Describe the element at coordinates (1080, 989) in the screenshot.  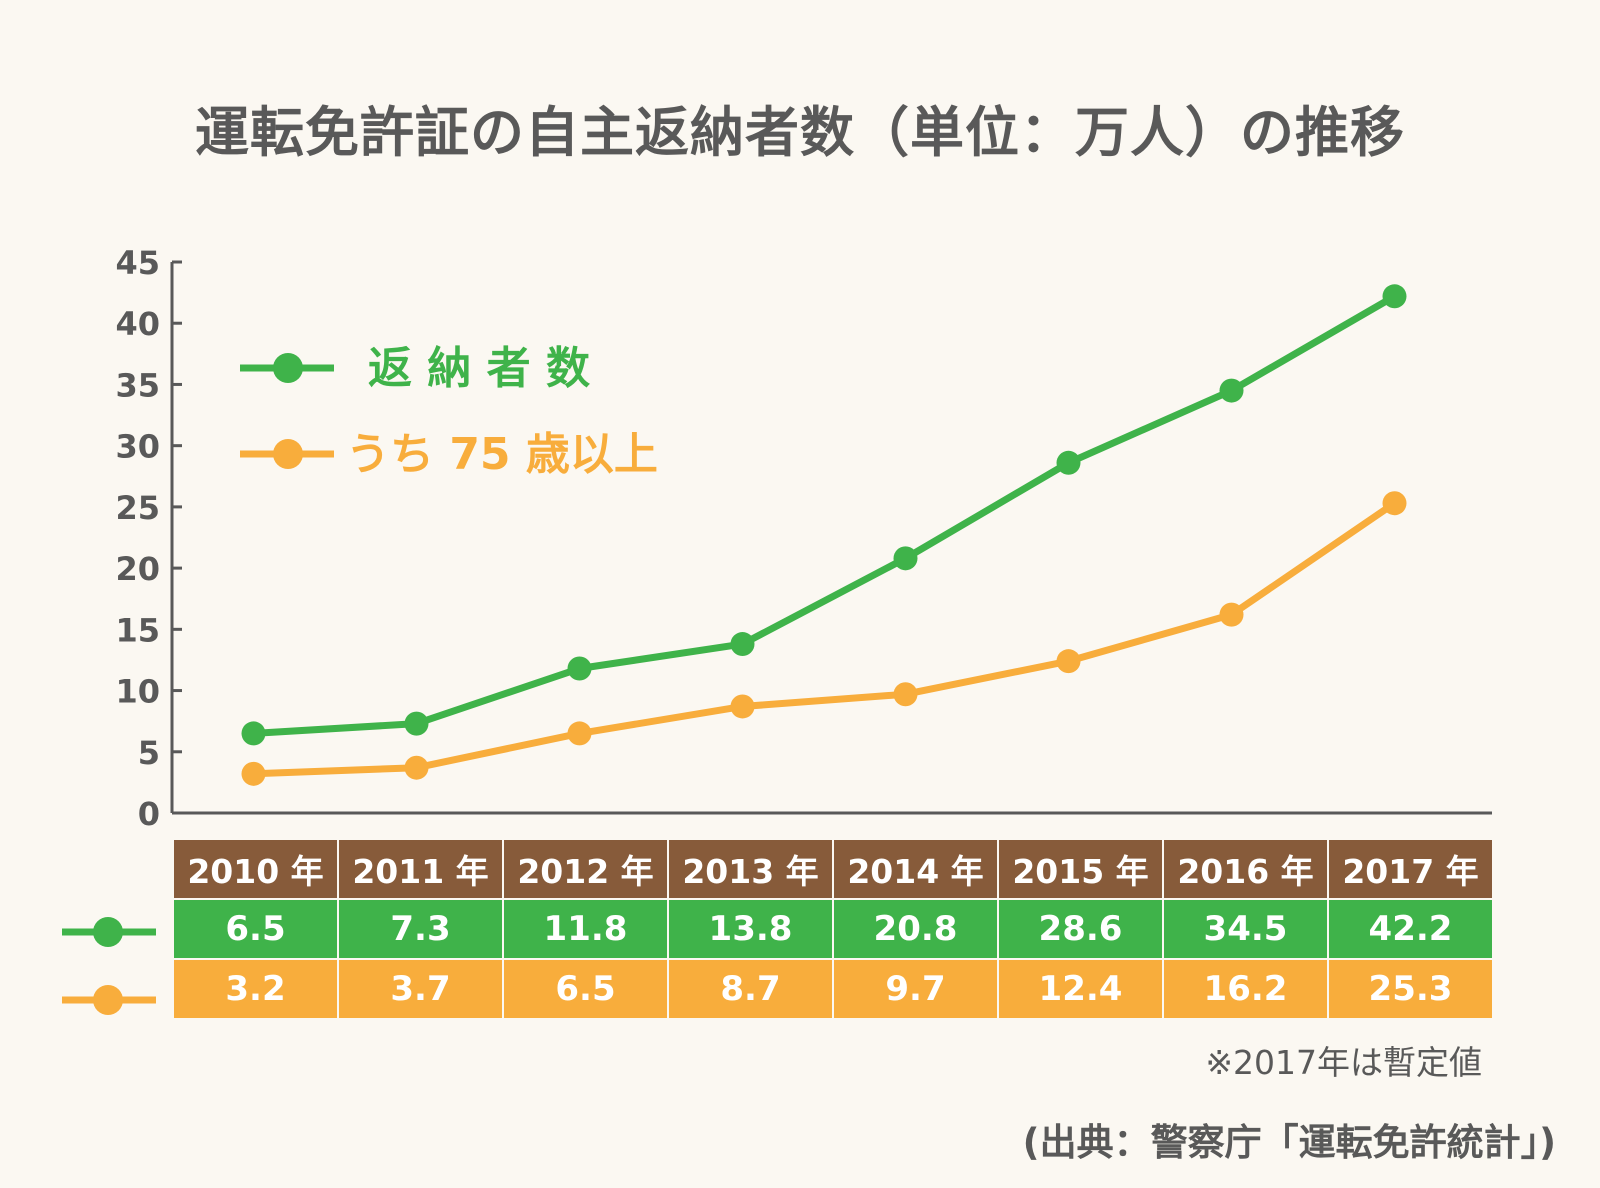
I see `over75-value-cell: 12.4` at that location.